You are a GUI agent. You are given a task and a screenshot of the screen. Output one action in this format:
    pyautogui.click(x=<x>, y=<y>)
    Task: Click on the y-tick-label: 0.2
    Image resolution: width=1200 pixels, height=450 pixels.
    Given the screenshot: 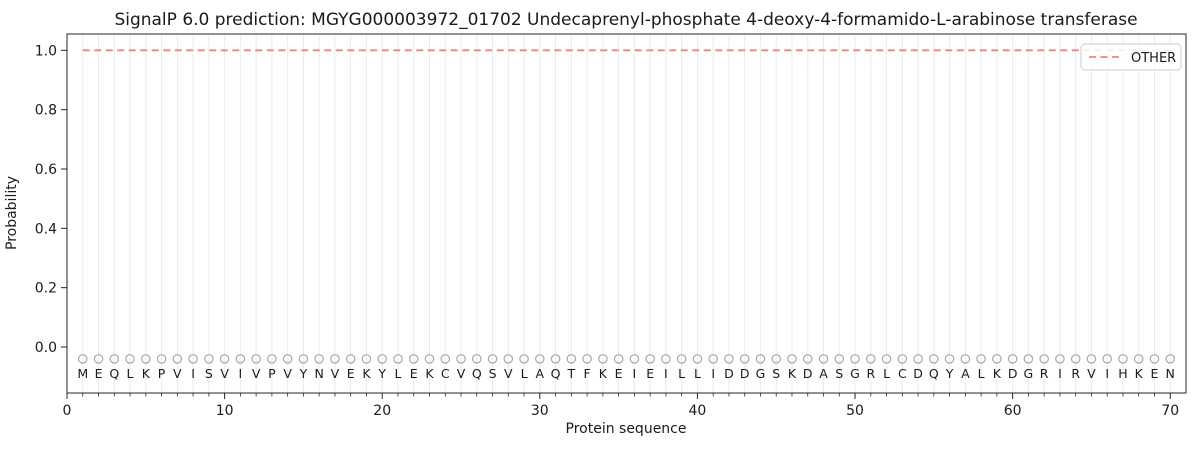 What is the action you would take?
    pyautogui.click(x=46, y=289)
    